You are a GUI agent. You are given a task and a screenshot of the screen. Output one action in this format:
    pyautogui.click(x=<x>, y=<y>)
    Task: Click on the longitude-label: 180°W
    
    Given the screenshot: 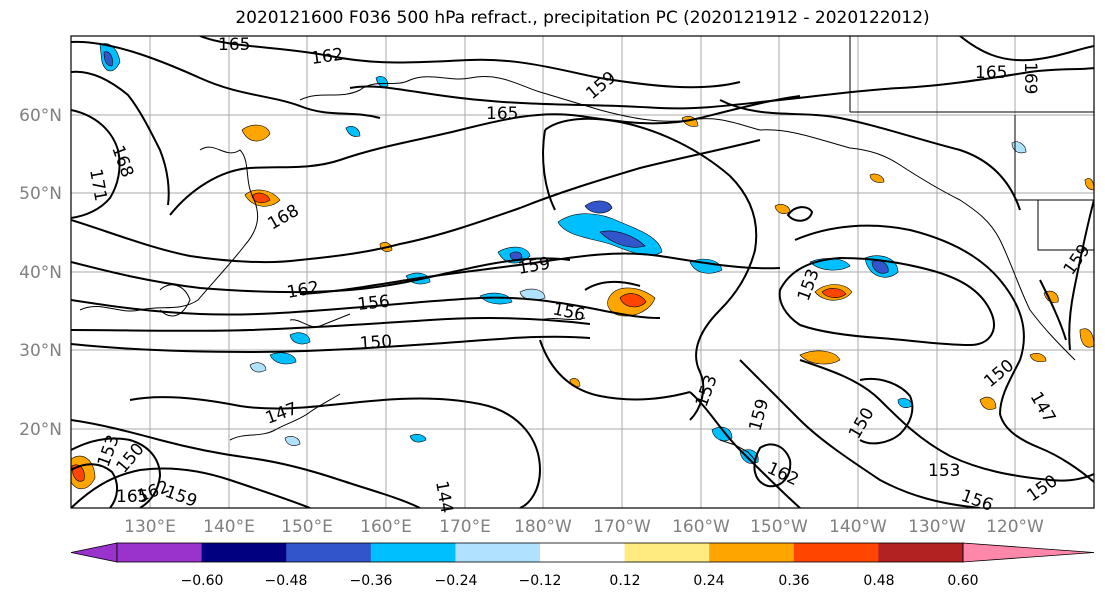 What is the action you would take?
    pyautogui.click(x=543, y=527)
    